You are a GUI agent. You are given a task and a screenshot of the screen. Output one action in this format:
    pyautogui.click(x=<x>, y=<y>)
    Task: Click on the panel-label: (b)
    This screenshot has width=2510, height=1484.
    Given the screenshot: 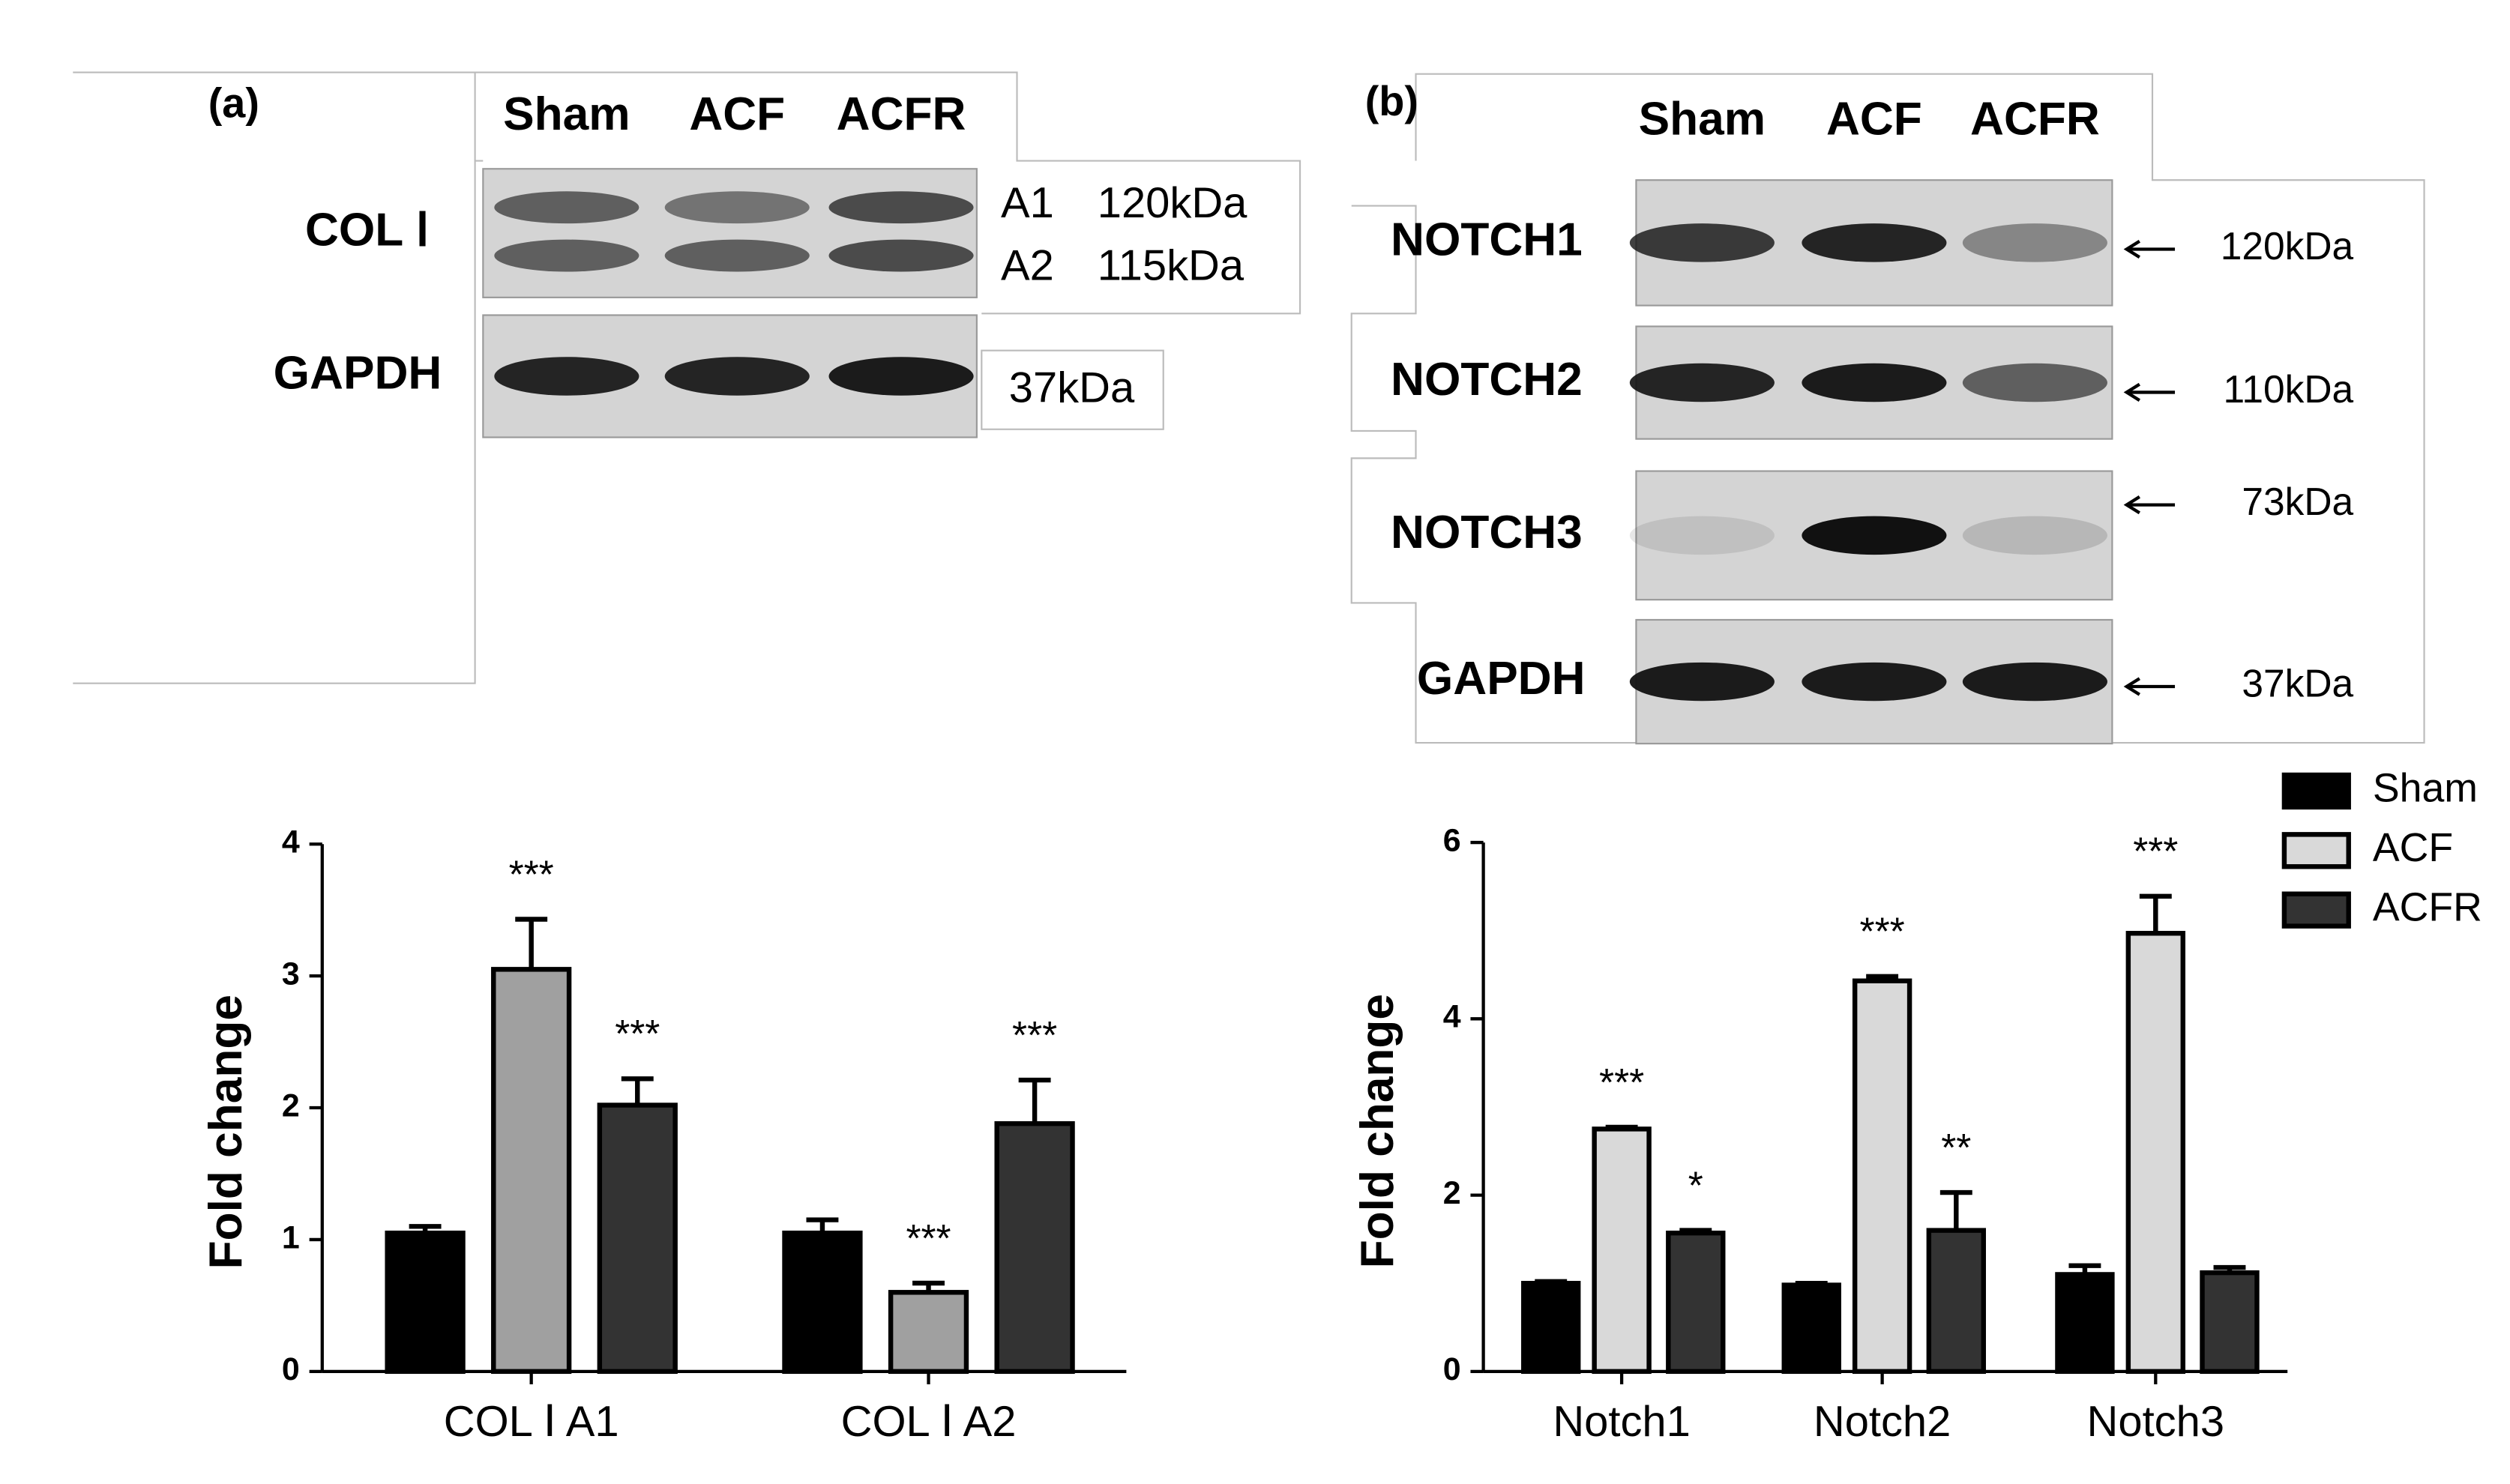 What is the action you would take?
    pyautogui.click(x=1391, y=101)
    